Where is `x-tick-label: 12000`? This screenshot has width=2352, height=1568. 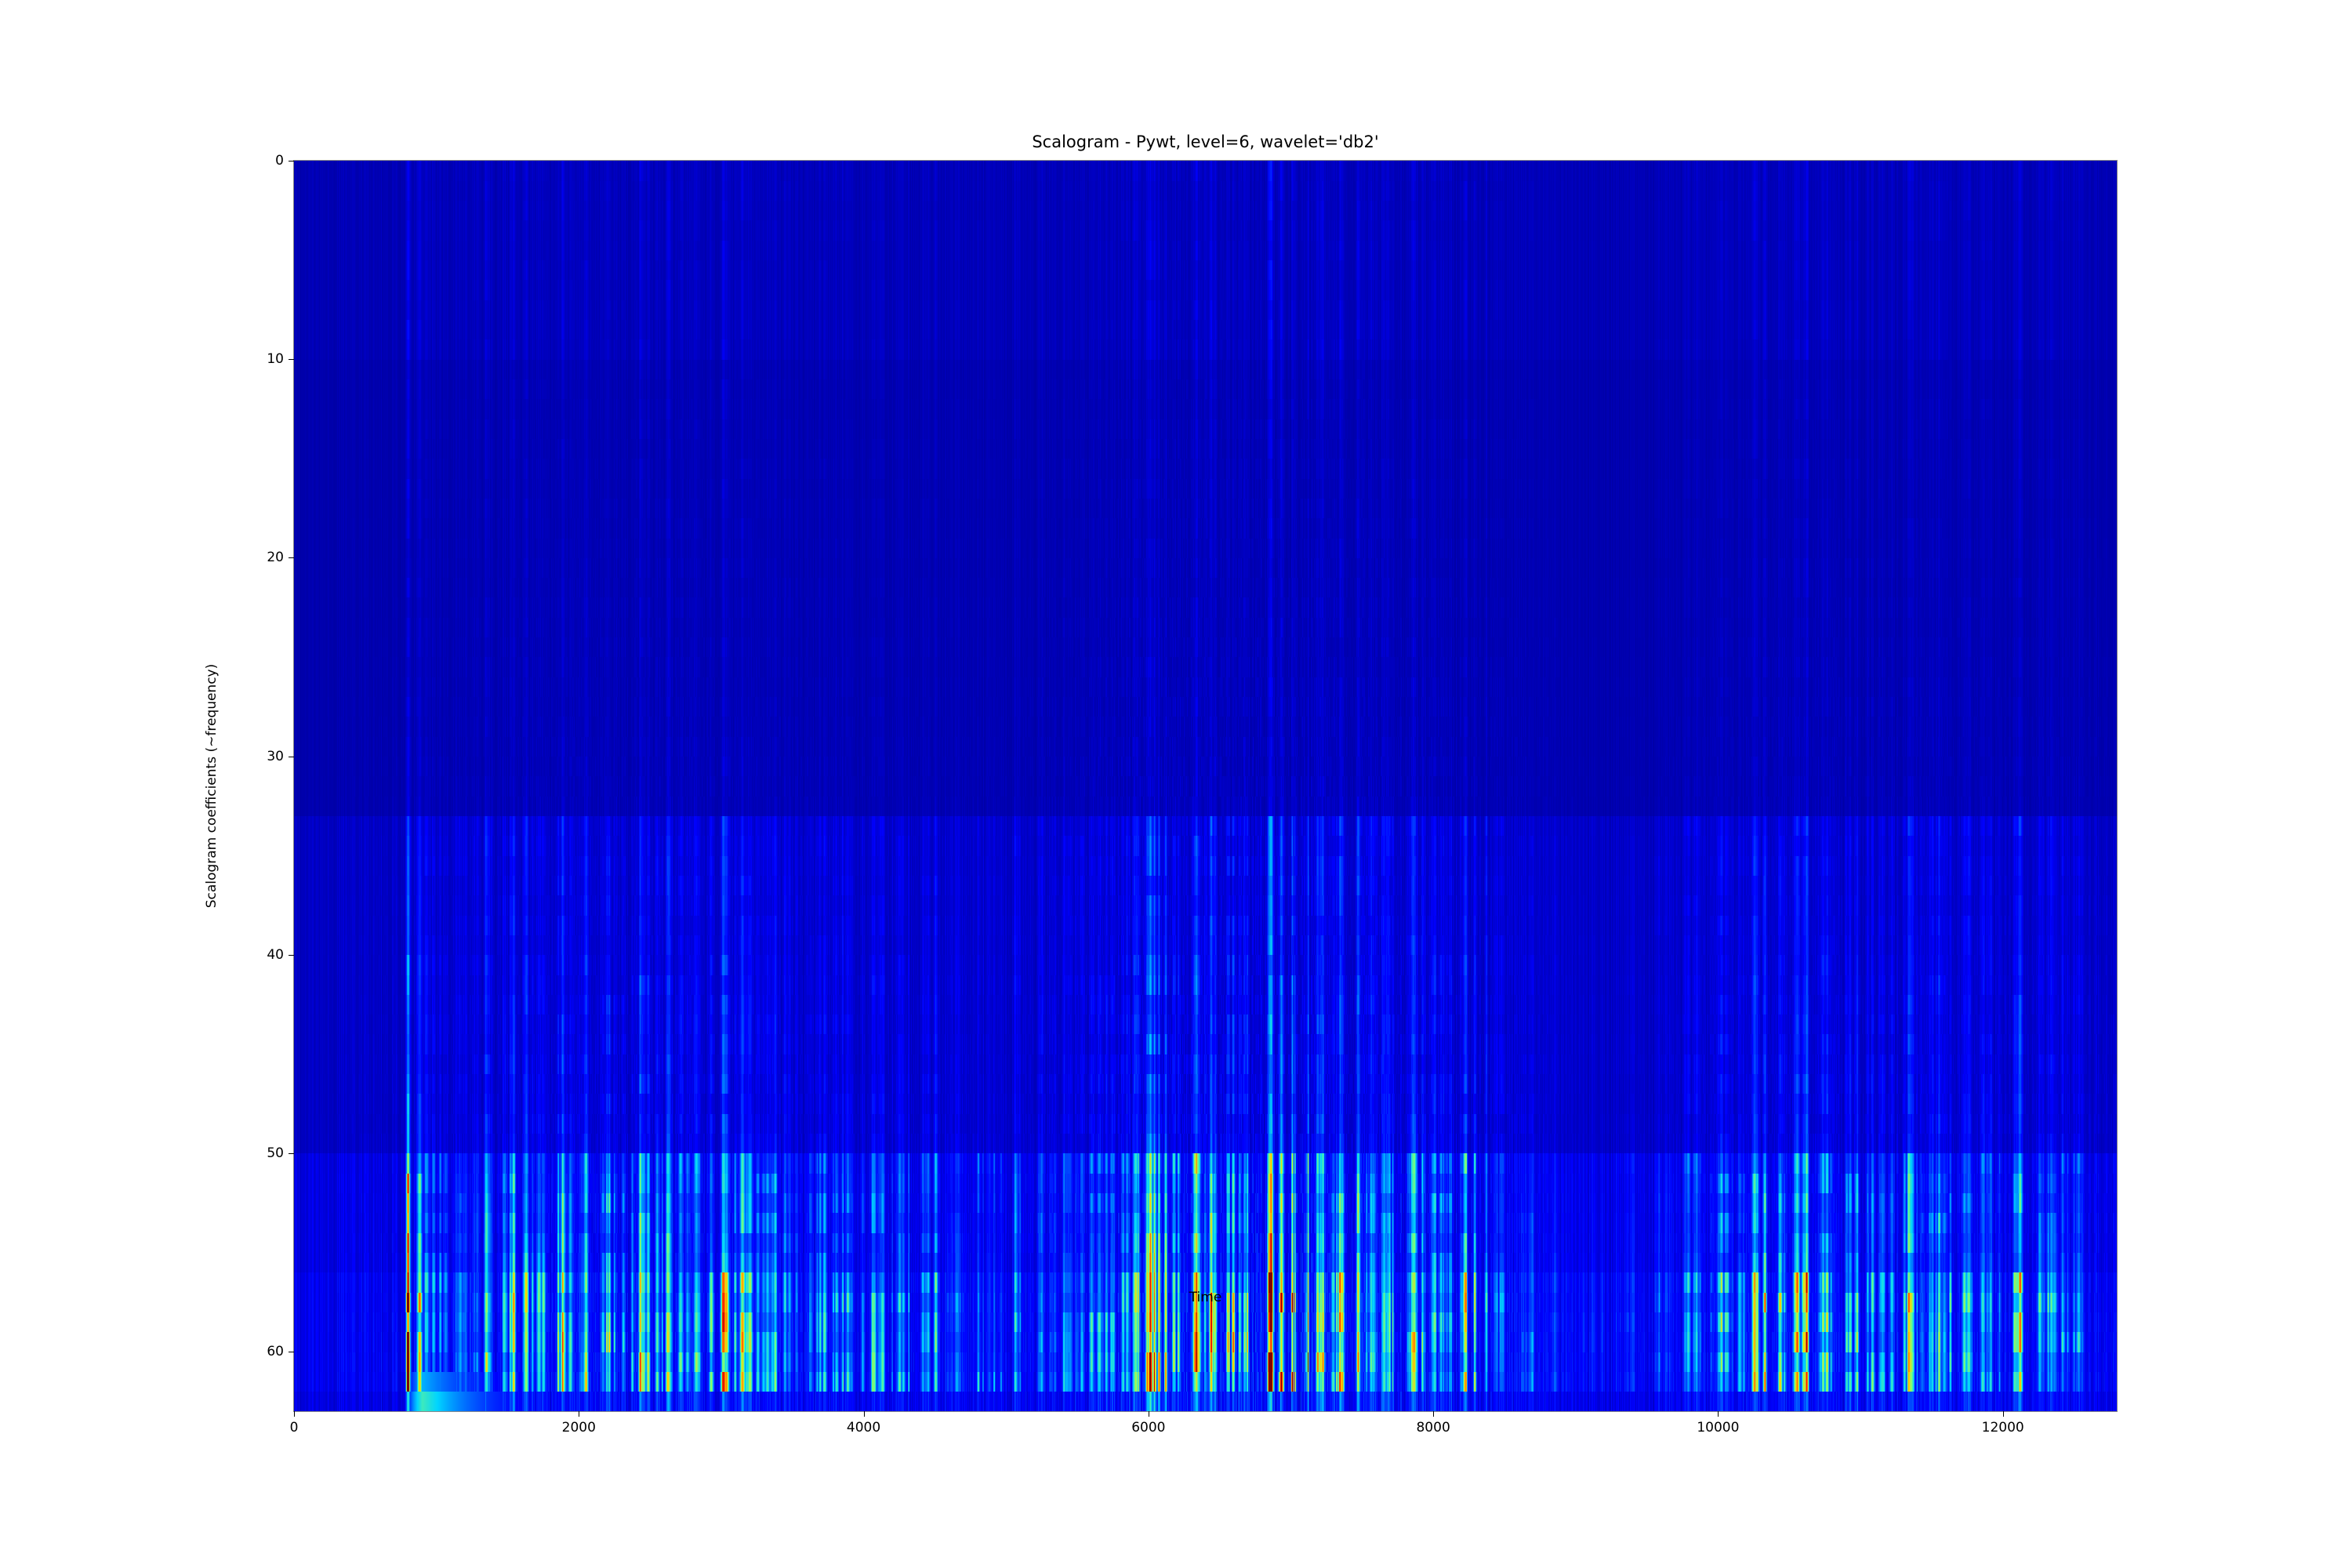 x-tick-label: 12000 is located at coordinates (2002, 1428).